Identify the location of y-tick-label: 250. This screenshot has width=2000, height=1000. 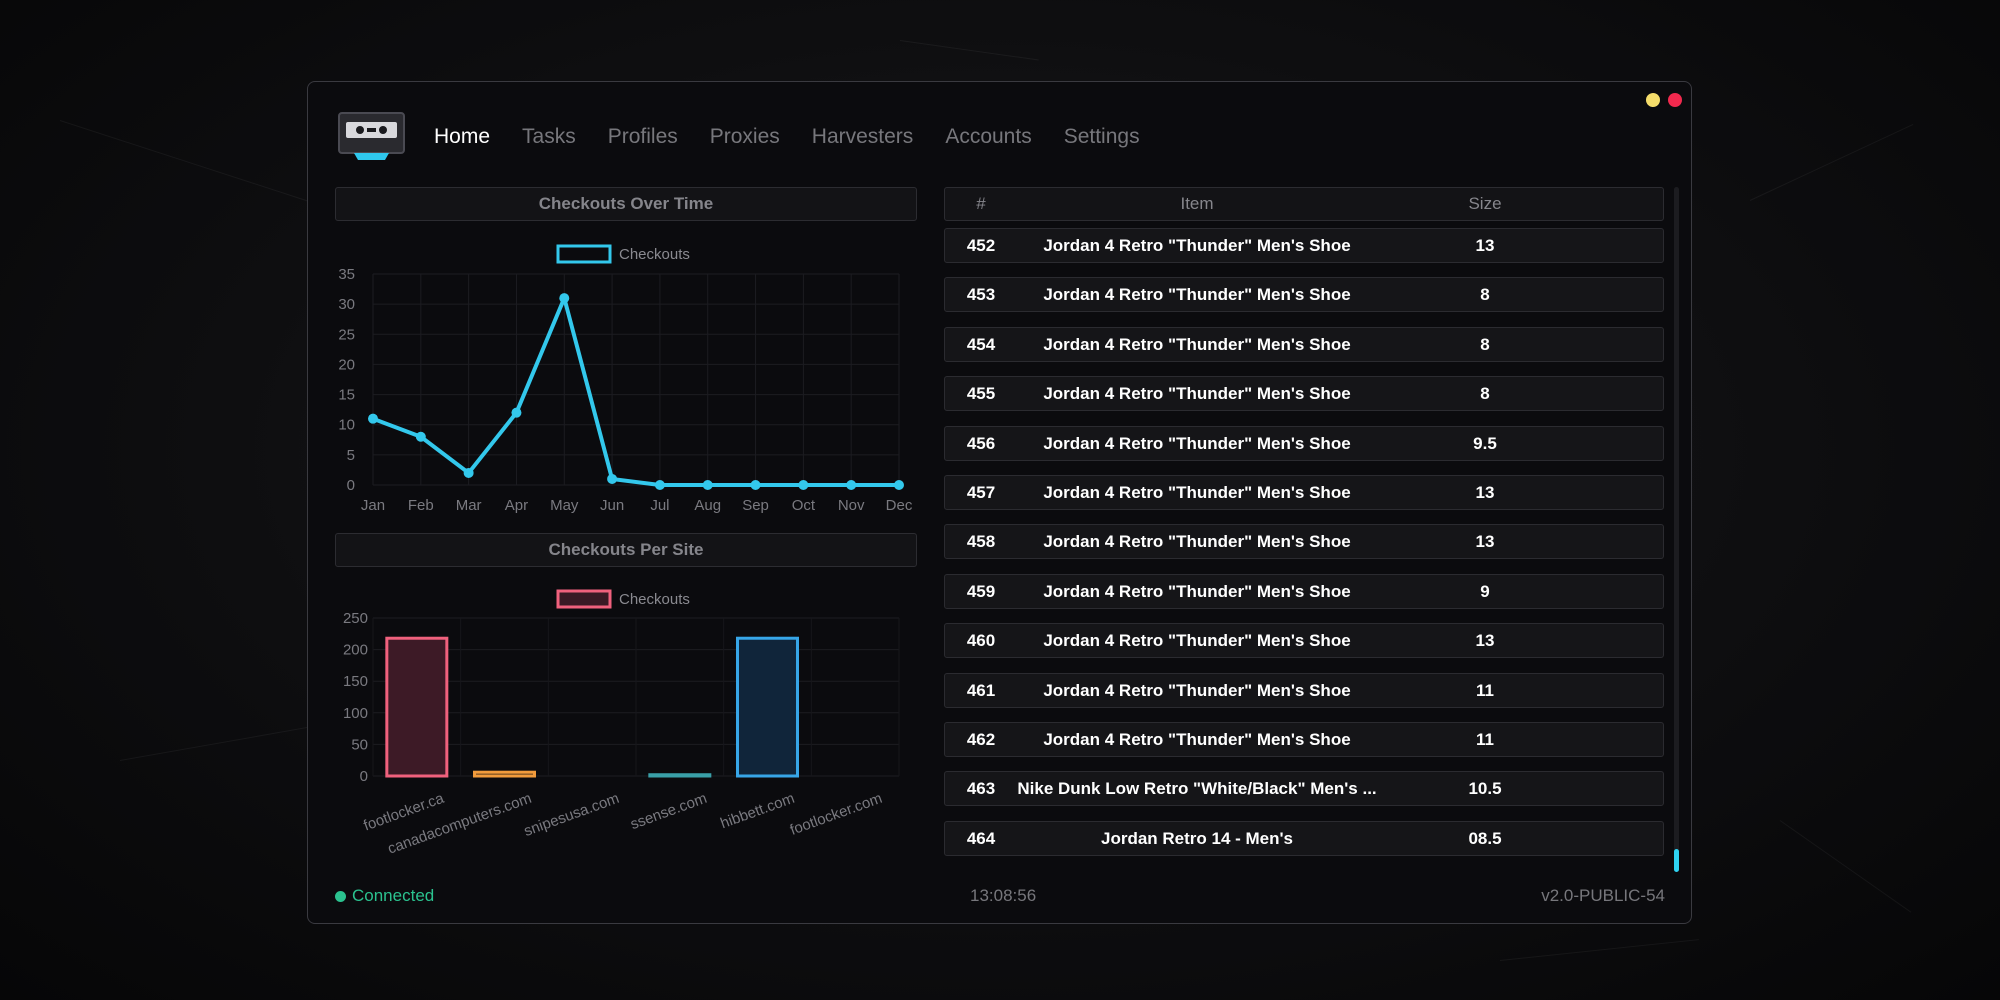
(355, 618).